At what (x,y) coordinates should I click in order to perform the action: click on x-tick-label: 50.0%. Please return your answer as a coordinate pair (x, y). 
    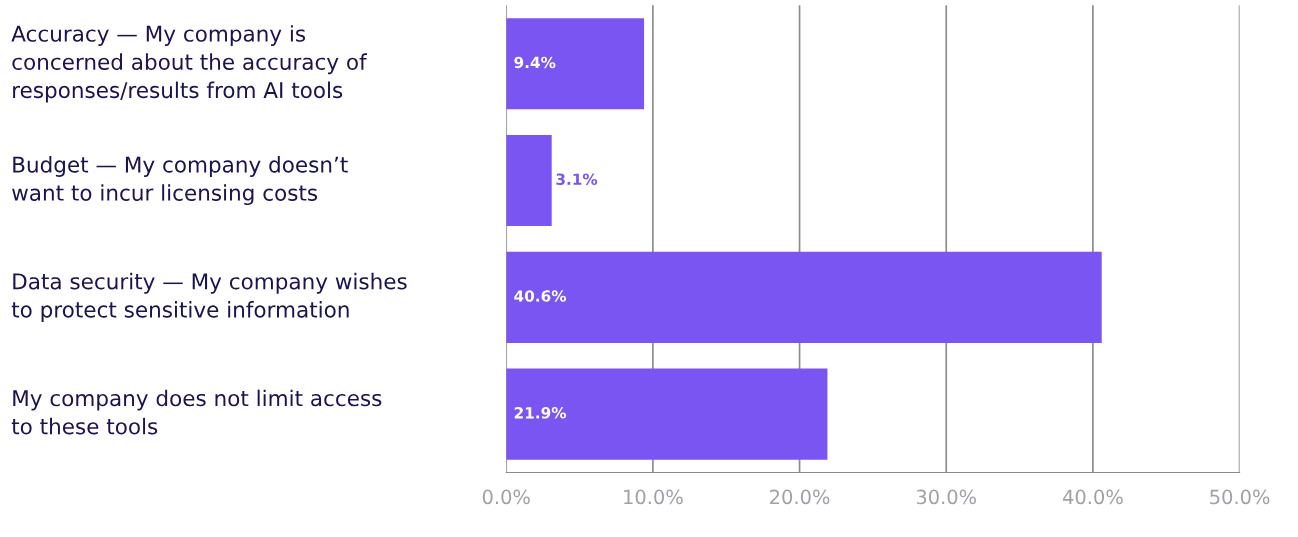
    Looking at the image, I should click on (1240, 497).